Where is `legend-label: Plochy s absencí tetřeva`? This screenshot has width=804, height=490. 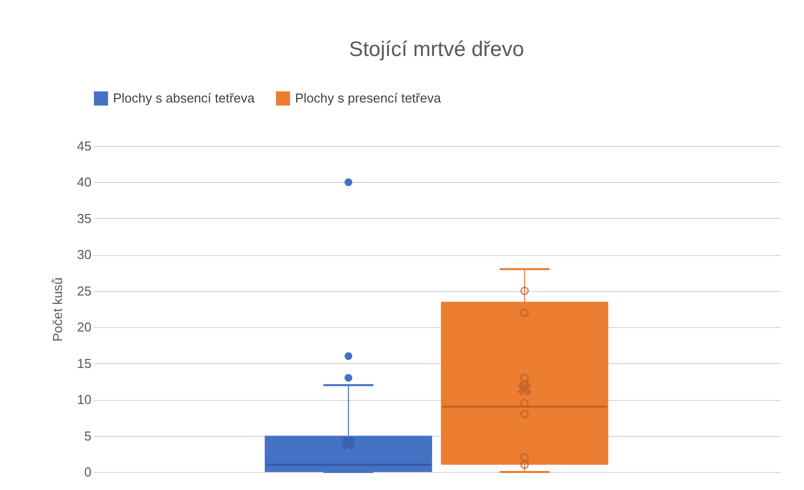
legend-label: Plochy s absencí tetřeva is located at coordinates (184, 98).